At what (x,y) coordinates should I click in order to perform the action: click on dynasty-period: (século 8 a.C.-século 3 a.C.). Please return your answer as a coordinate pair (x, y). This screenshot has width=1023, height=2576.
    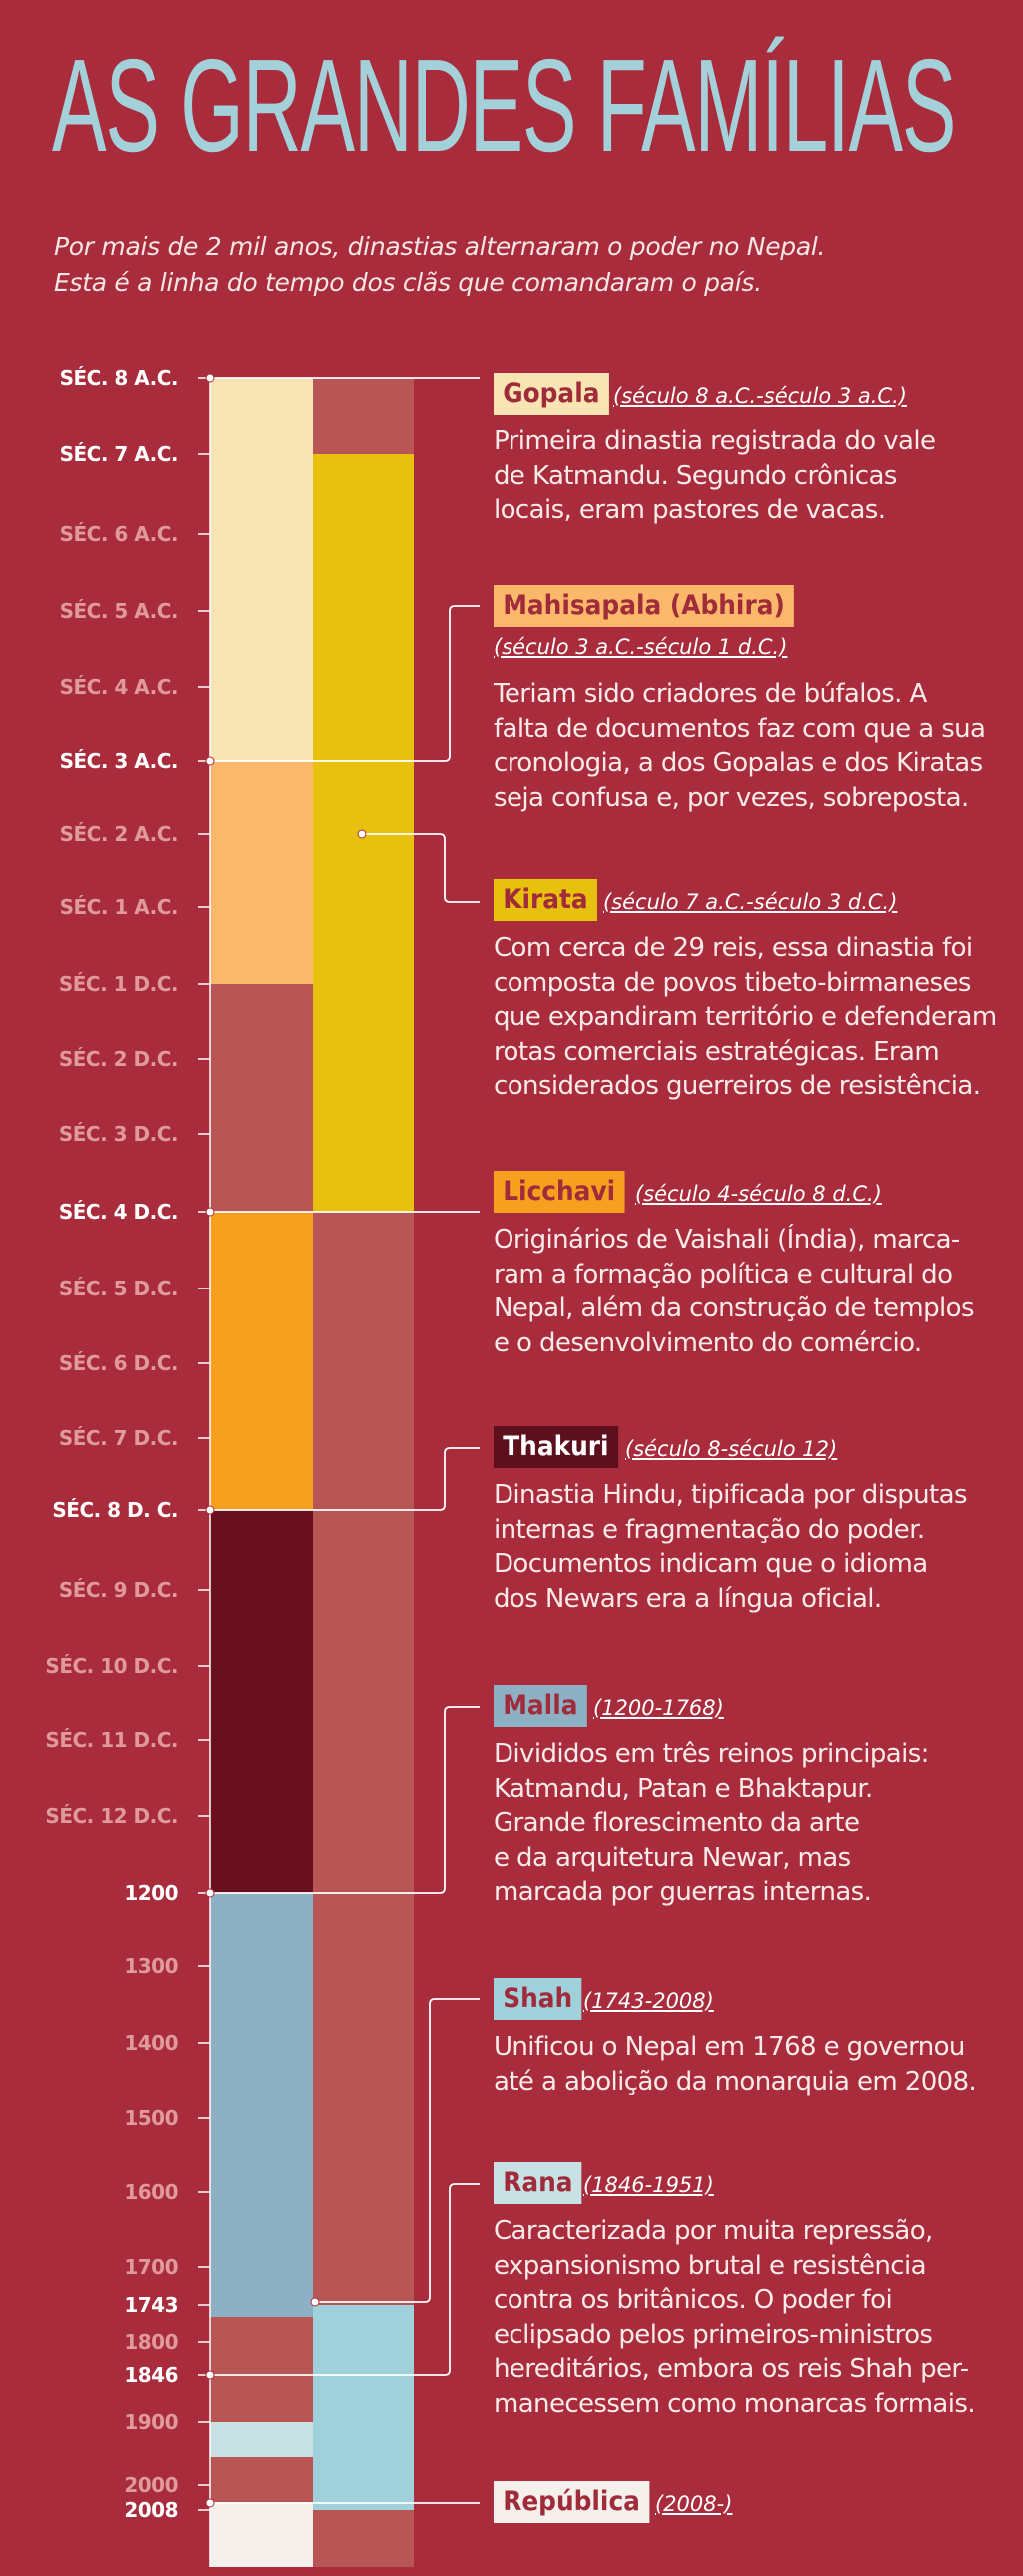
    Looking at the image, I should click on (760, 396).